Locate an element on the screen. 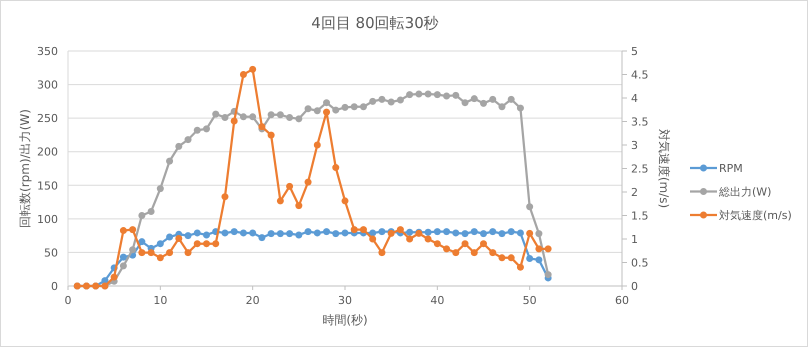  y2-tick-label: 0.5 is located at coordinates (639, 263).